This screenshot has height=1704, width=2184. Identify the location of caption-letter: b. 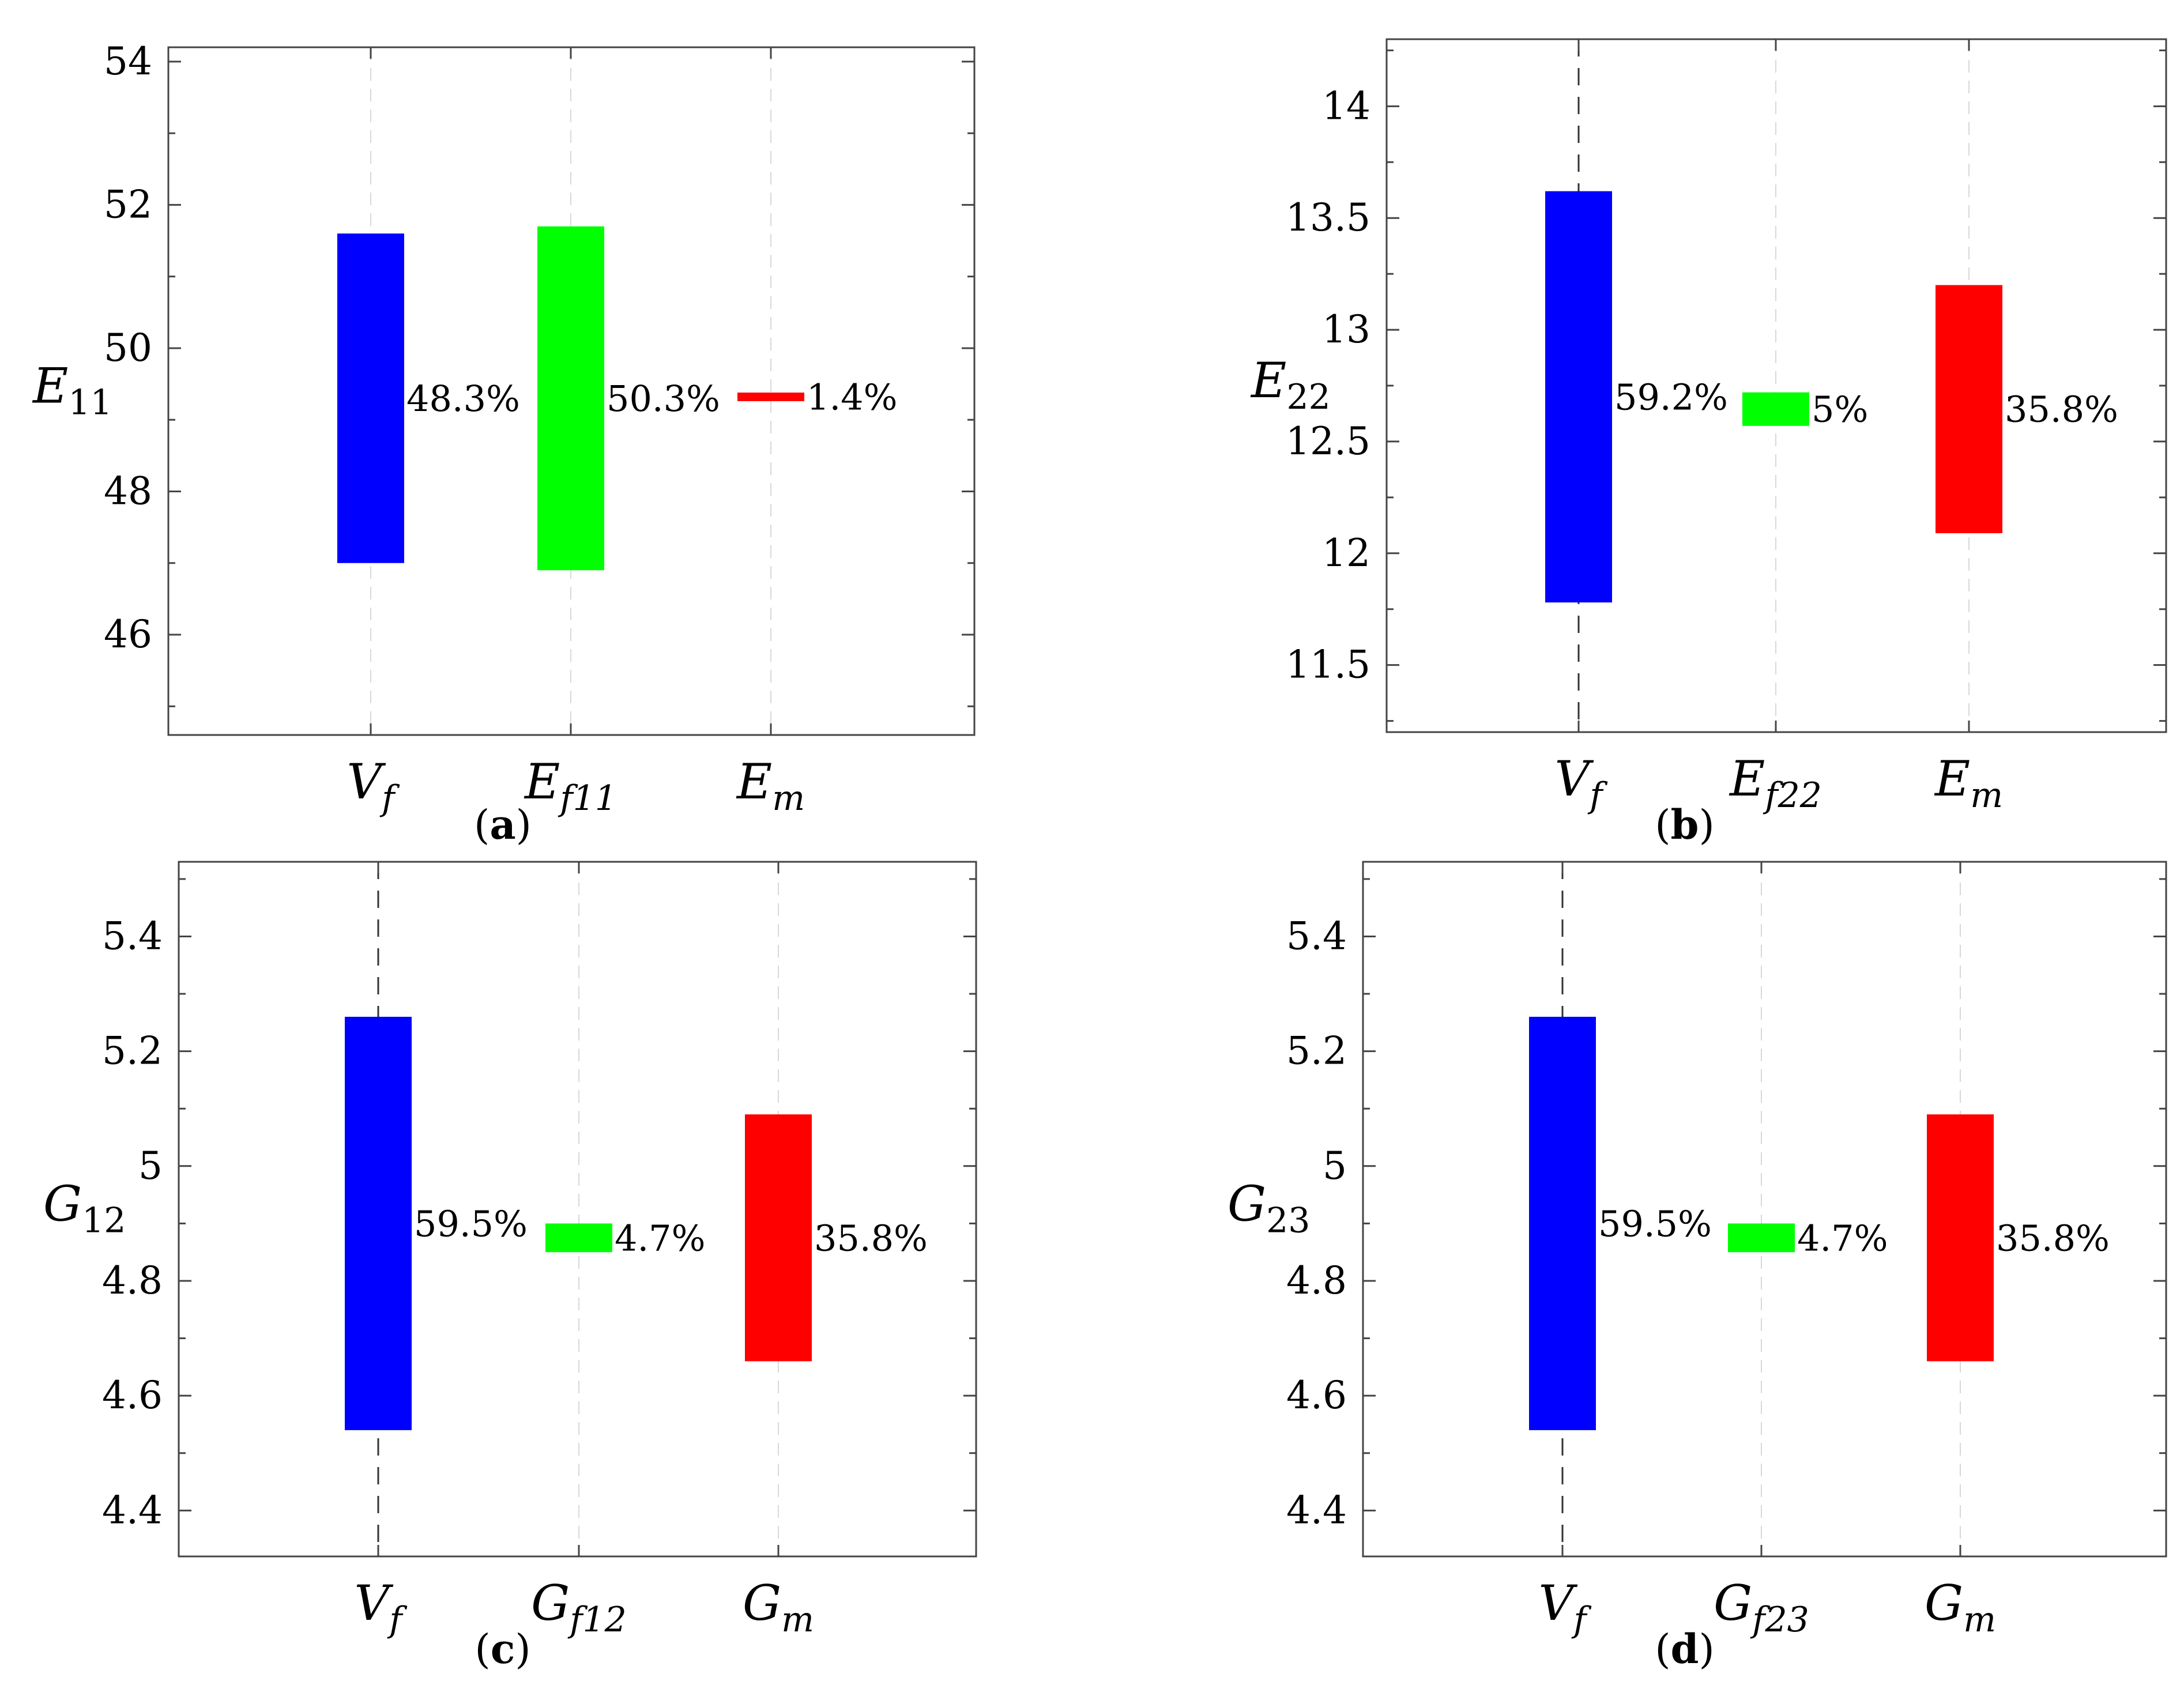
(1685, 825).